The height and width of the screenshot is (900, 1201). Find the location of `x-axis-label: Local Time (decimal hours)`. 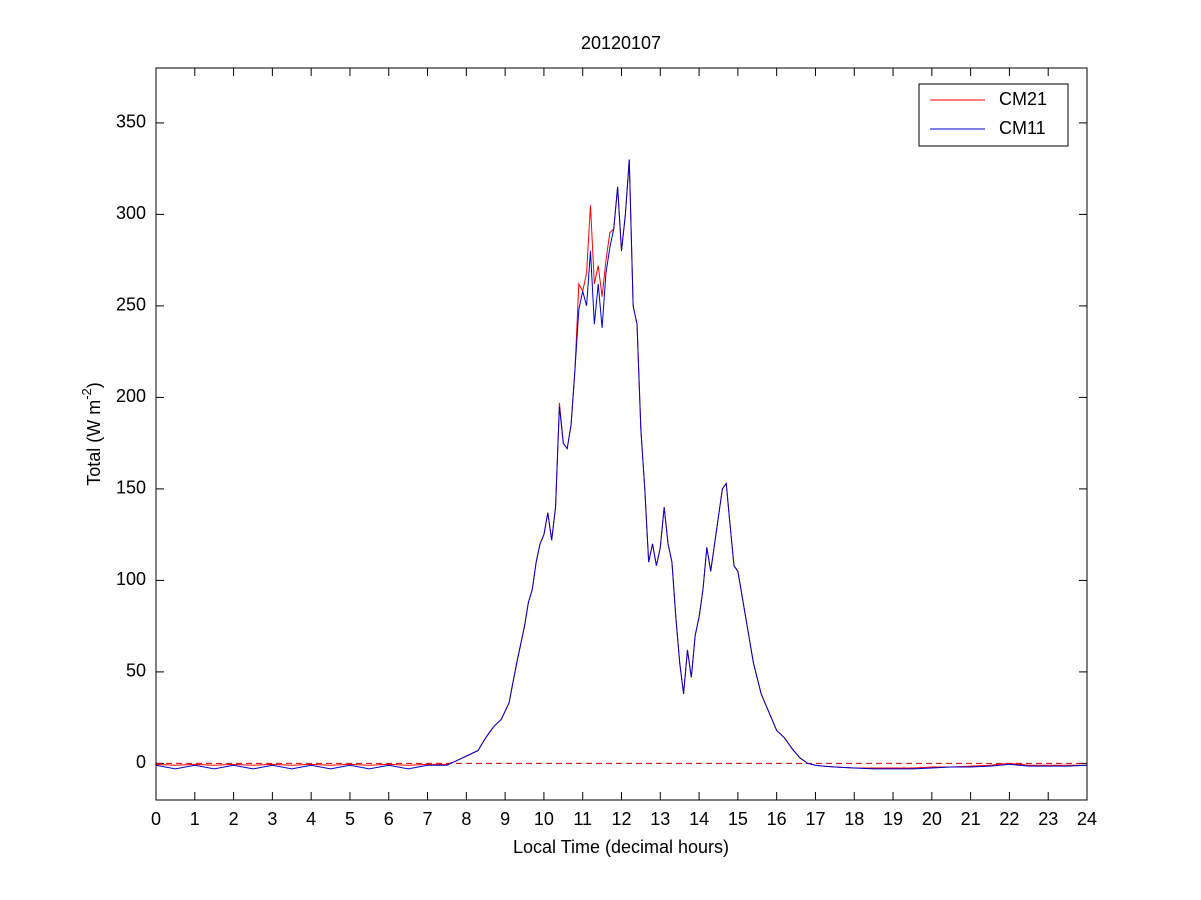

x-axis-label: Local Time (decimal hours) is located at coordinates (621, 847).